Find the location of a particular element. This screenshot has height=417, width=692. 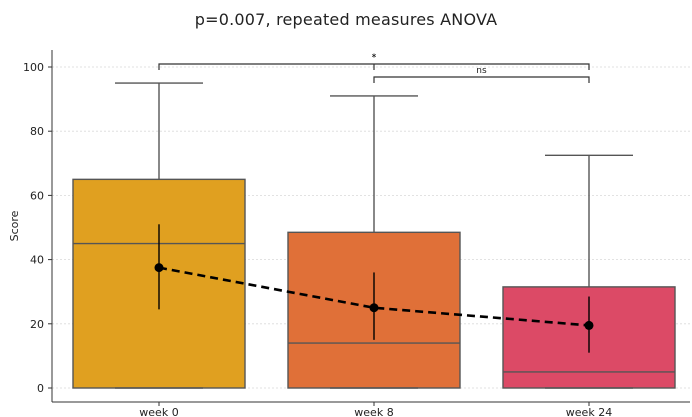

y-axis-label: Score is located at coordinates (14, 225).